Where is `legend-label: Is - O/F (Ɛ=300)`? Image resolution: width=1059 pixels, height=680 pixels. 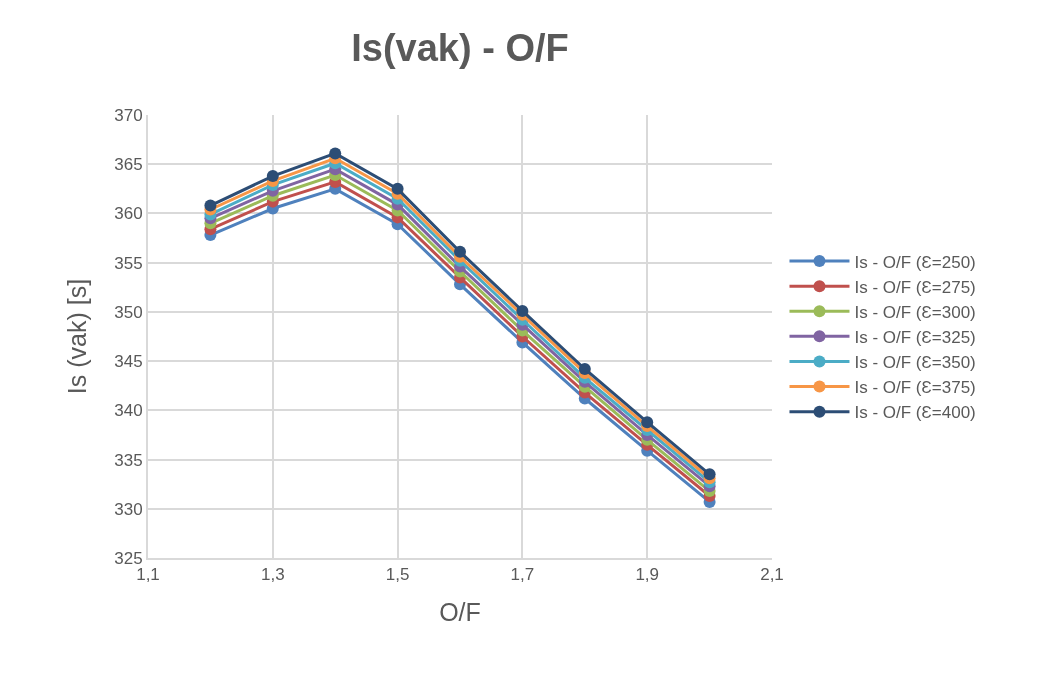 legend-label: Is - O/F (Ɛ=300) is located at coordinates (915, 312).